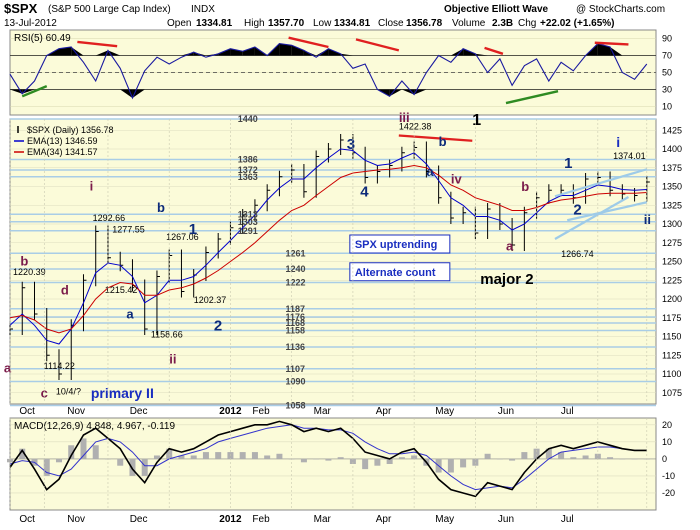 The height and width of the screenshot is (530, 700). What do you see at coordinates (62, 152) in the screenshot?
I see `price-legend-entry: EMA(34) 1341.57` at bounding box center [62, 152].